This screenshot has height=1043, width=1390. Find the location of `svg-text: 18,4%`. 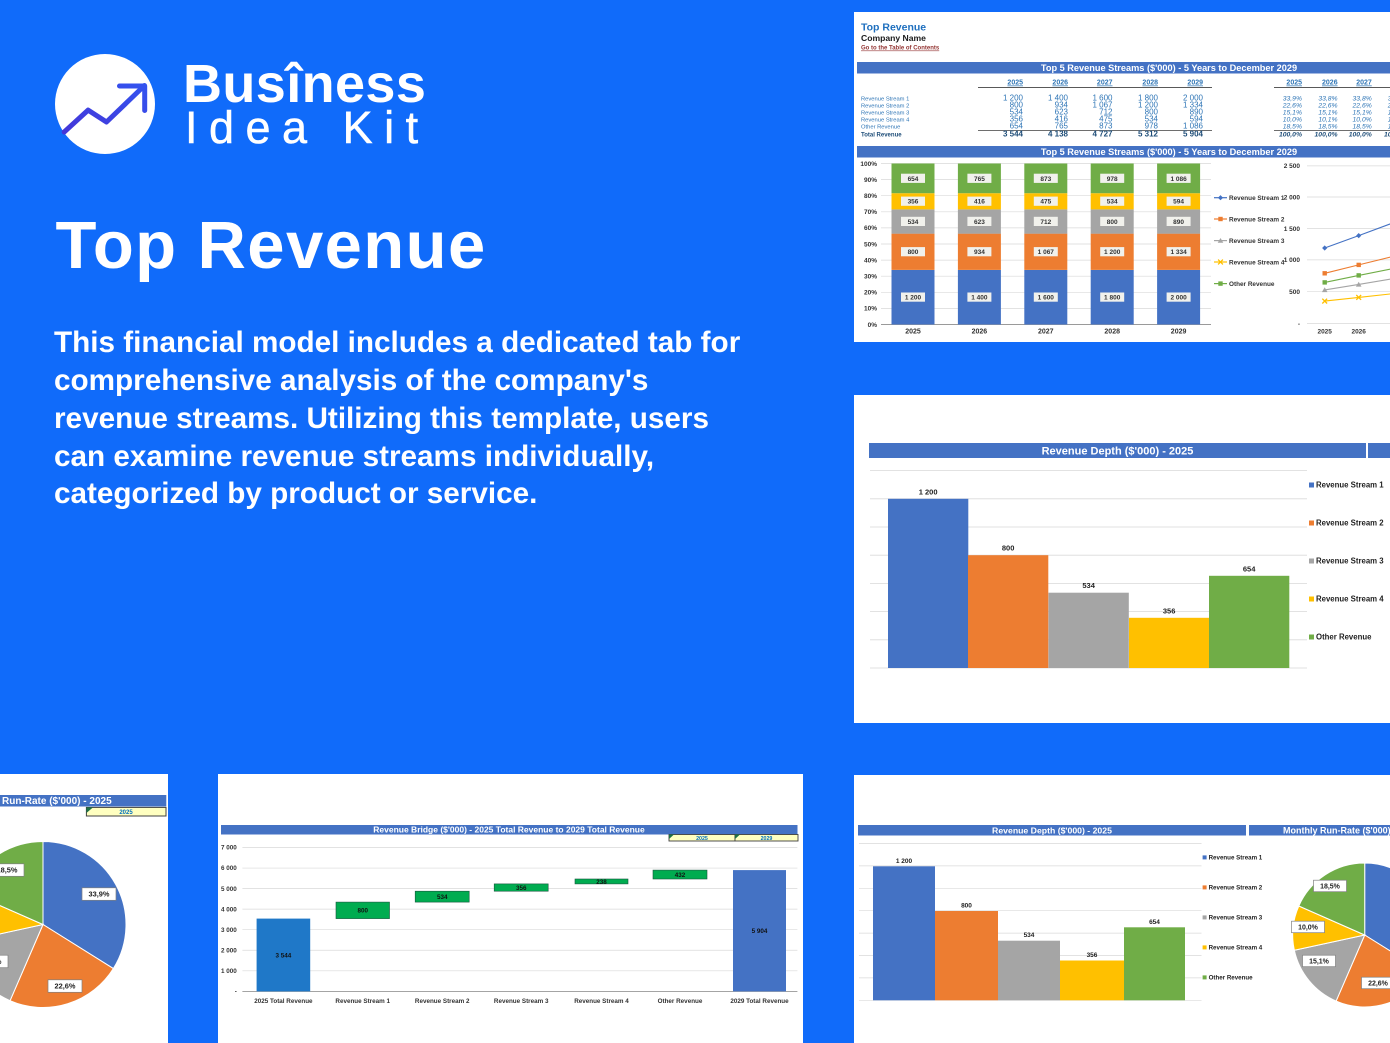

svg-text: 18,4% is located at coordinates (1389, 126).